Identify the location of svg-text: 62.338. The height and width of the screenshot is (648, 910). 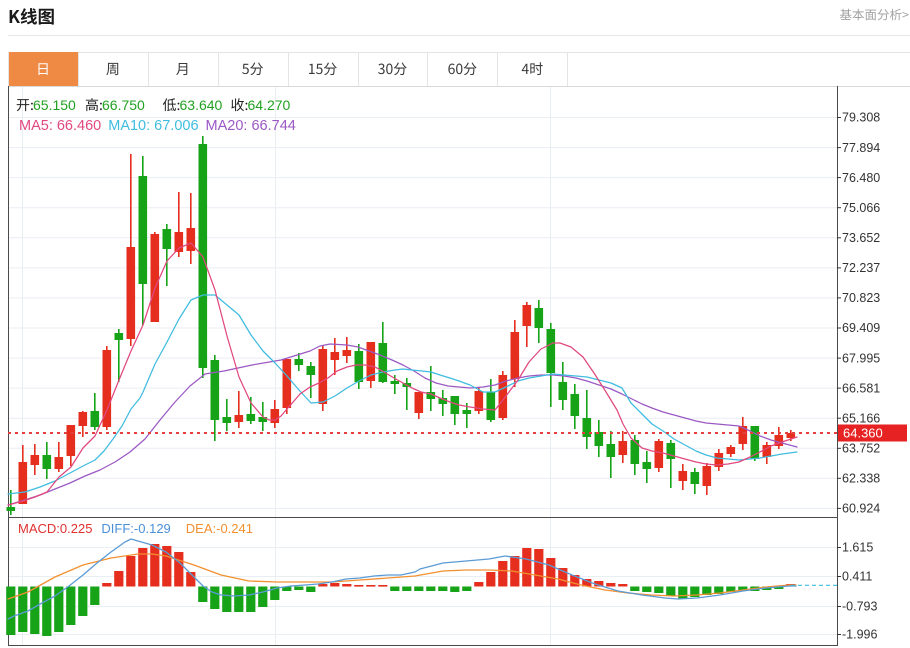
(861, 479).